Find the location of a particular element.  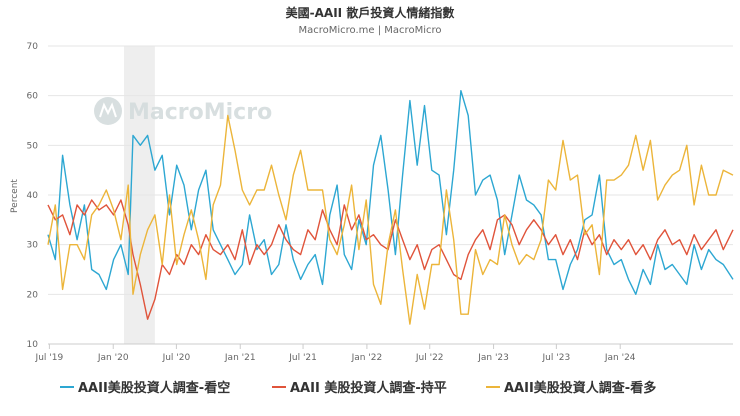

x-tick-label: Jul '19 is located at coordinates (49, 358).